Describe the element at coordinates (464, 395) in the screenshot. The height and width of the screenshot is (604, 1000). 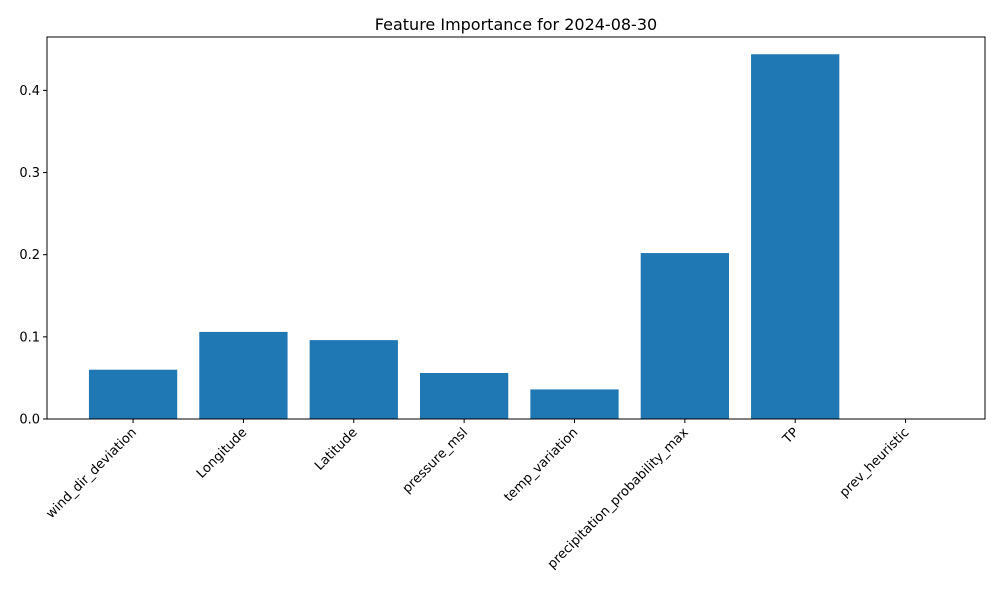
I see `bar-pressure-msl` at that location.